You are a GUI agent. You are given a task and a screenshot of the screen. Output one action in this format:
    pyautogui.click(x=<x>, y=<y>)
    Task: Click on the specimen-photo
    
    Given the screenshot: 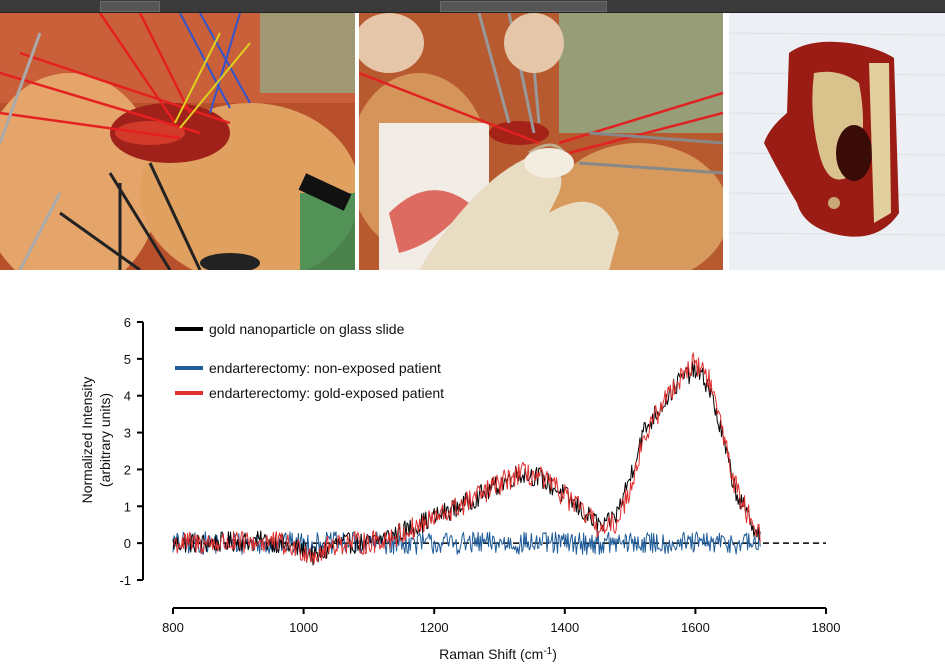 What is the action you would take?
    pyautogui.click(x=837, y=141)
    